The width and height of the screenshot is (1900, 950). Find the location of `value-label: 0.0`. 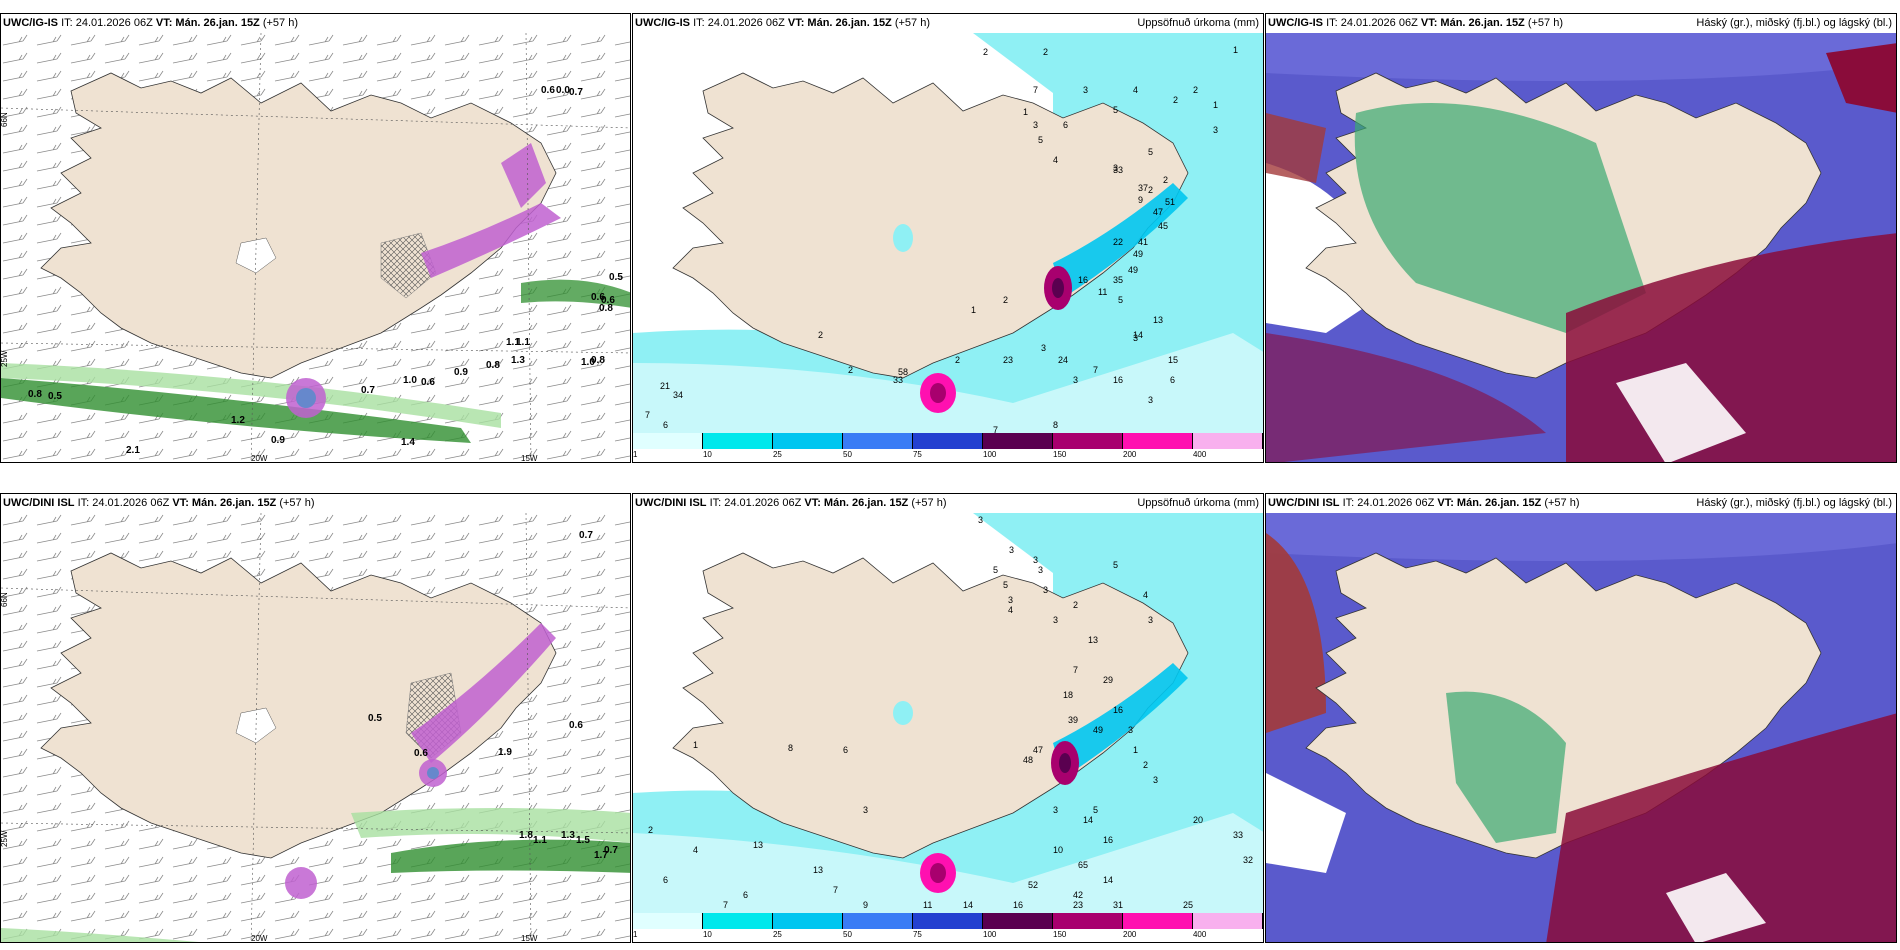

value-label: 0.0 is located at coordinates (563, 90).